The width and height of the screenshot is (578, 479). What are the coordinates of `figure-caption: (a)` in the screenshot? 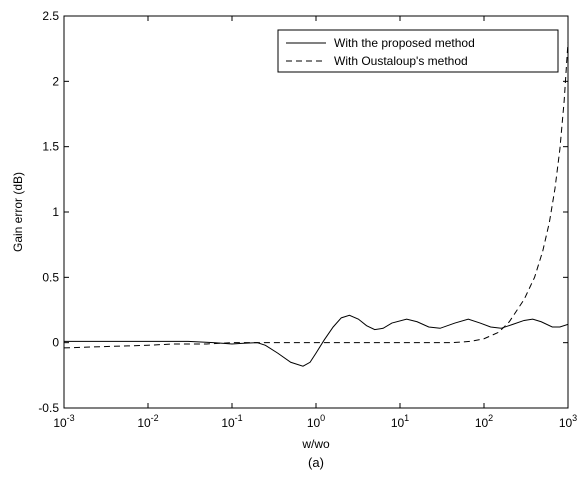 It's located at (316, 462).